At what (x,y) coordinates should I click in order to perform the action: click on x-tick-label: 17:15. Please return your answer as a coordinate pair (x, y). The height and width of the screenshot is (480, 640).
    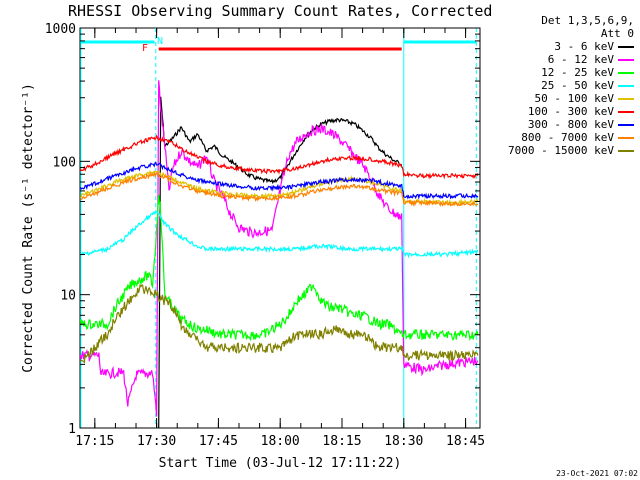
    Looking at the image, I should click on (94, 441).